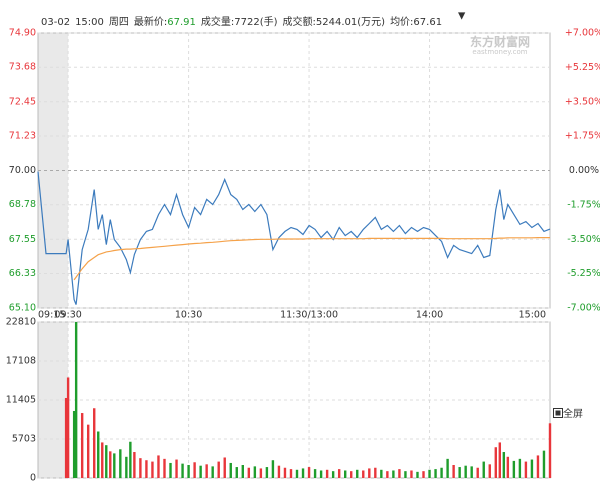 Image resolution: width=600 pixels, height=489 pixels. What do you see at coordinates (24, 438) in the screenshot?
I see `y-tick-label: 5703` at bounding box center [24, 438].